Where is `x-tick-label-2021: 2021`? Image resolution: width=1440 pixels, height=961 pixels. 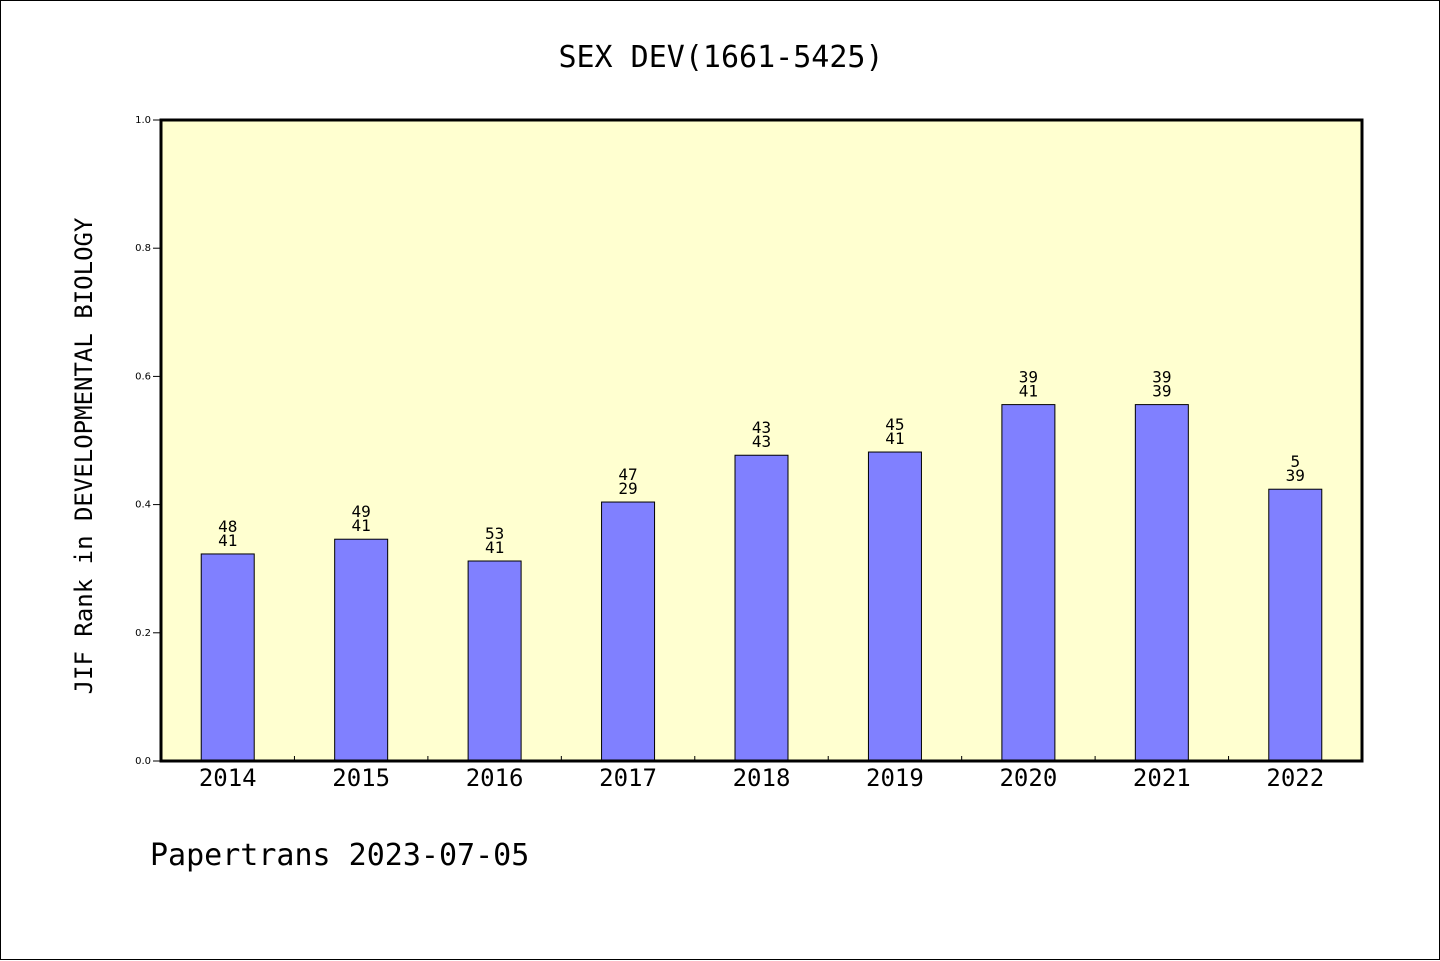
x-tick-label-2021: 2021 is located at coordinates (1162, 778).